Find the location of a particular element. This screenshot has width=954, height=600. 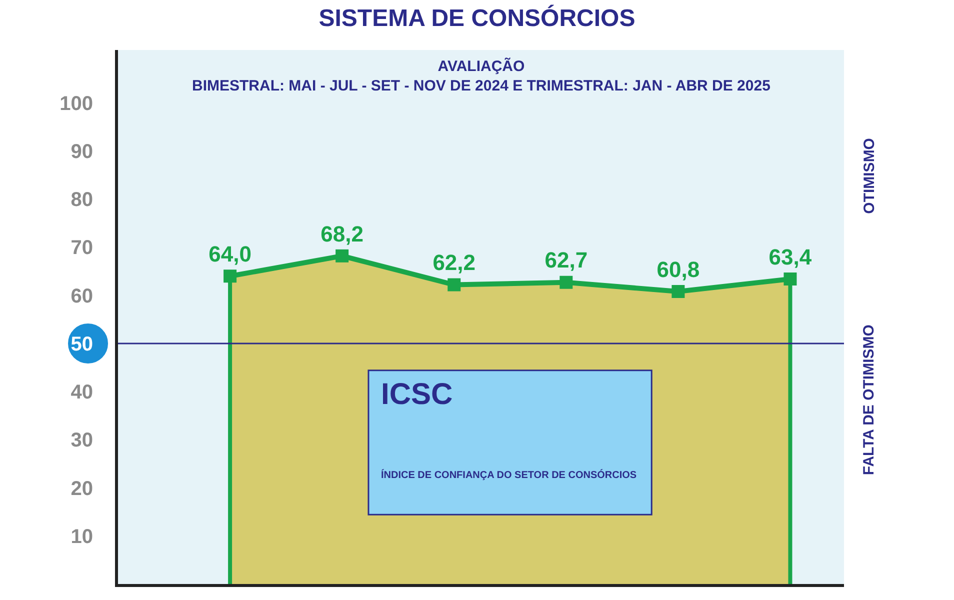

text: OTIMISMO is located at coordinates (869, 176).